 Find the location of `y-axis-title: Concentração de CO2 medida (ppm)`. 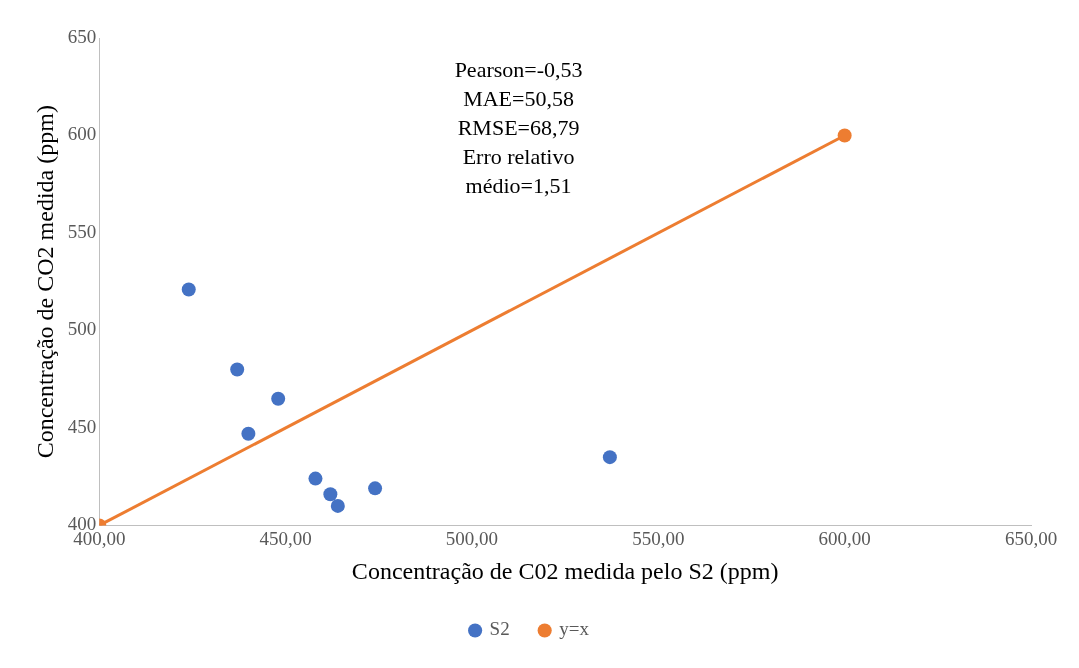

y-axis-title: Concentração de CO2 medida (ppm) is located at coordinates (44, 282).